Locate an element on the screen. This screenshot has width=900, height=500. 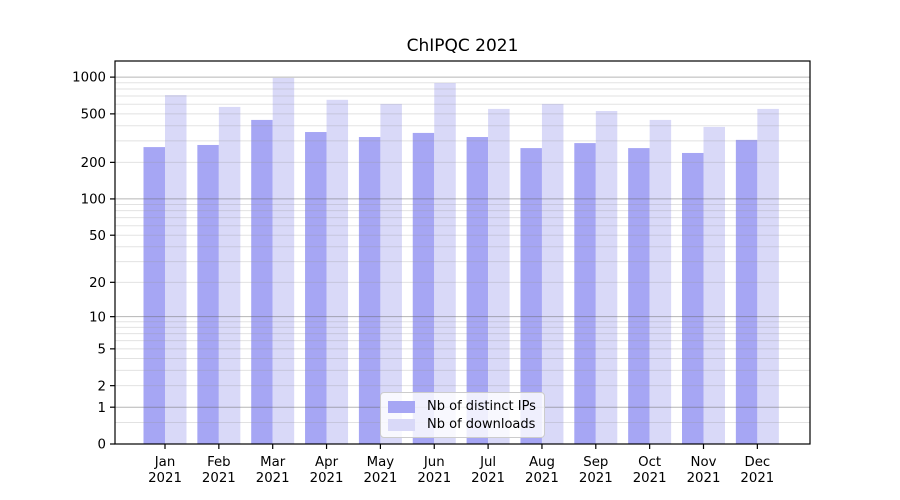
y-tick-label: 200 is located at coordinates (93, 163).